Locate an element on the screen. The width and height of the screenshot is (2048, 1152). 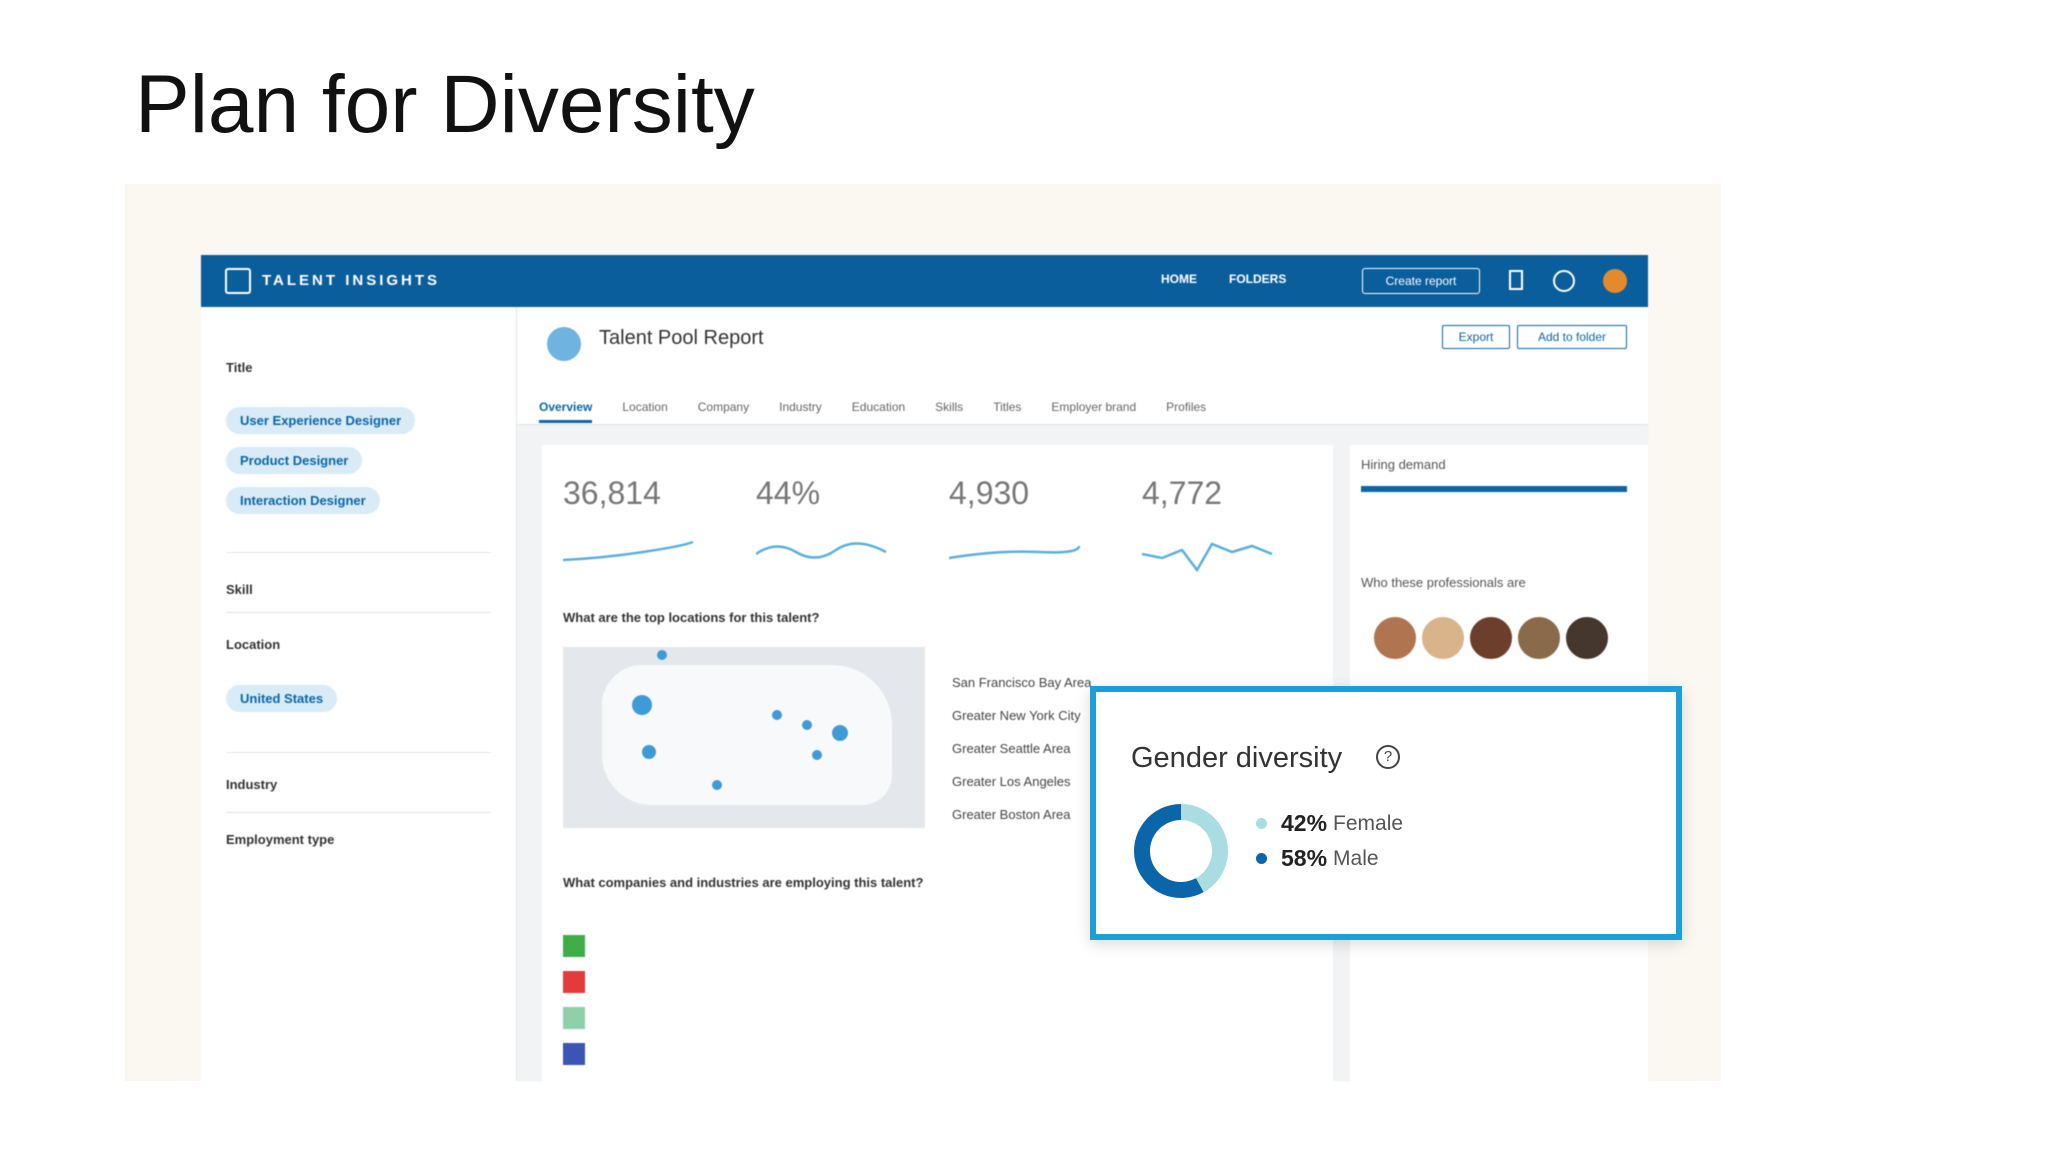
nav-link: FOLDERS is located at coordinates (1258, 279).